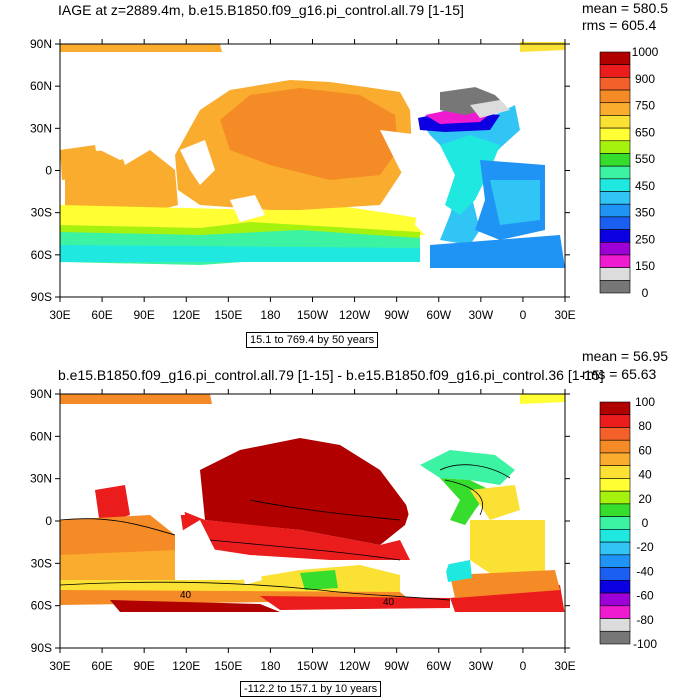 Image resolution: width=700 pixels, height=700 pixels. Describe the element at coordinates (495, 502) in the screenshot. I see `atlantic-yellow-stripe` at that location.